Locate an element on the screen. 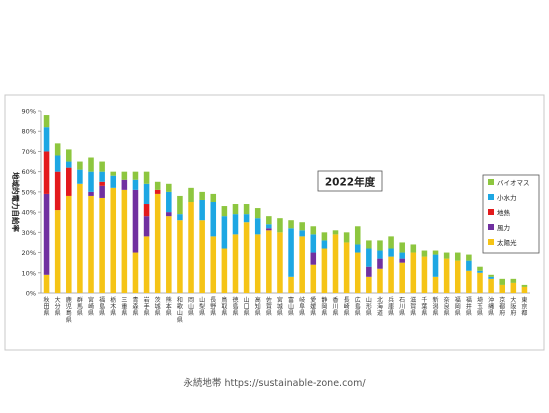 The height and width of the screenshot is (413, 549). x-tick-label: 広島県 is located at coordinates (358, 306).